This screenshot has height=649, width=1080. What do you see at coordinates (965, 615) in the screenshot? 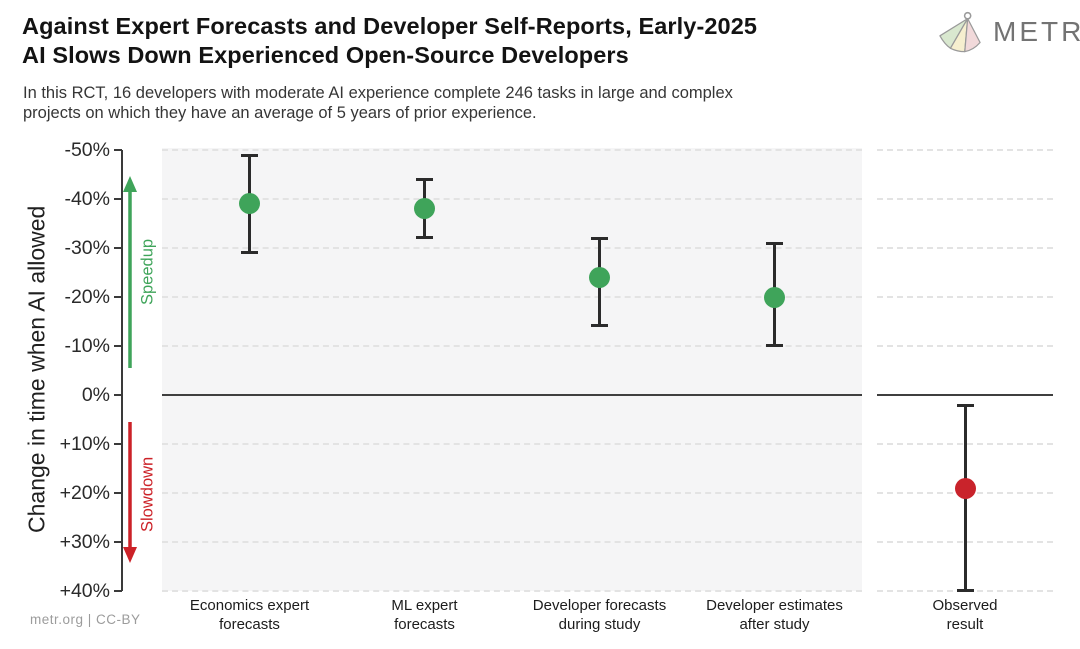
I see `category-label: Observed result` at bounding box center [965, 615].